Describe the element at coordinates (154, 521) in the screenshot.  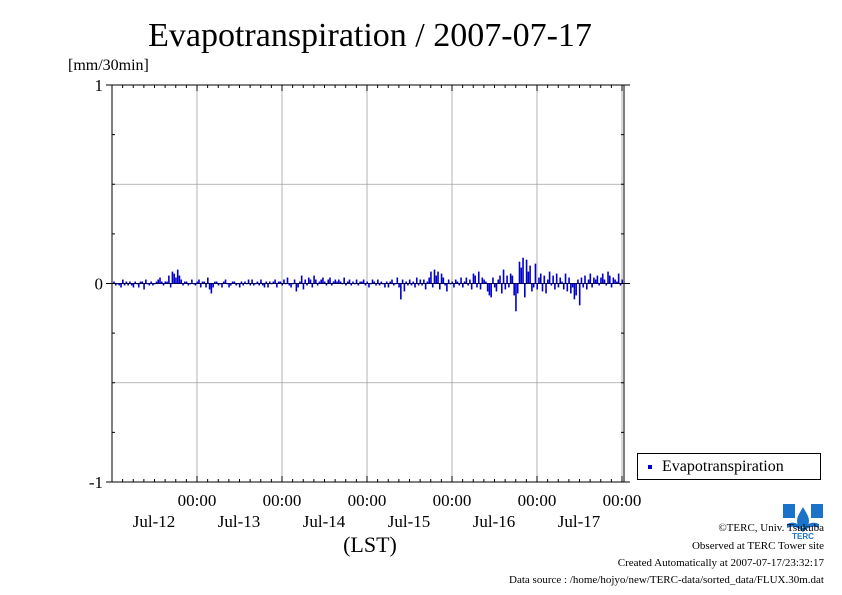
I see `x-tick-date-label: Jul-12` at that location.